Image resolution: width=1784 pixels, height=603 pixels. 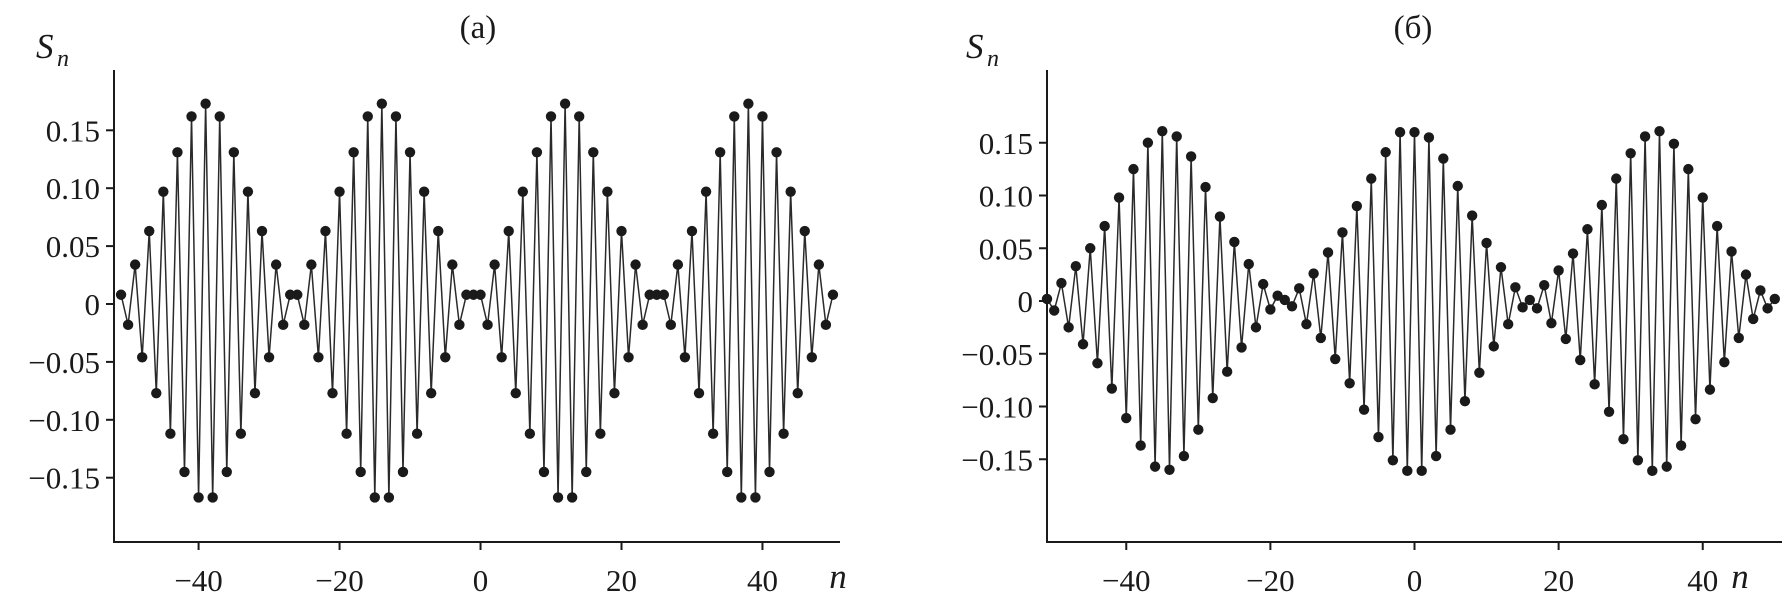 I want to click on y-tick-label: 0.10, so click(x=73, y=188).